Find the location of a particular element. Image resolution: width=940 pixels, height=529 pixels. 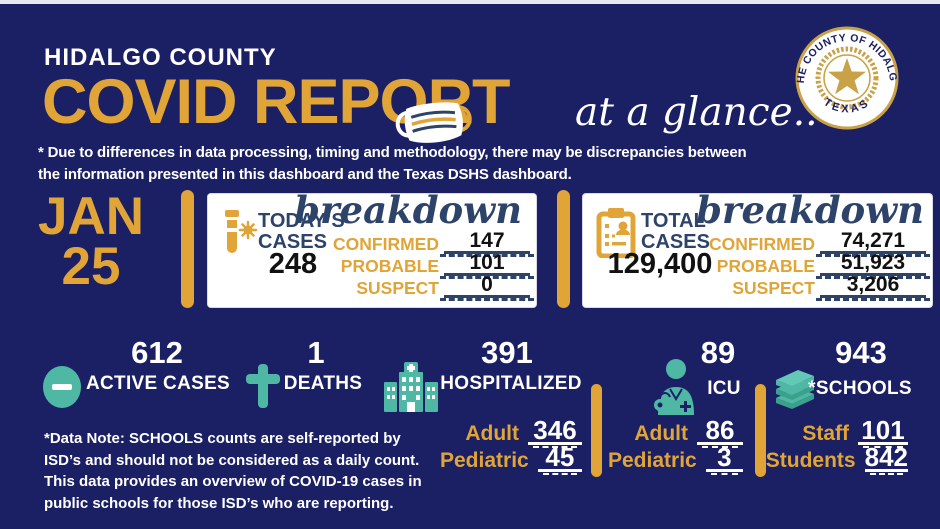

hospital-icon is located at coordinates (411, 389).